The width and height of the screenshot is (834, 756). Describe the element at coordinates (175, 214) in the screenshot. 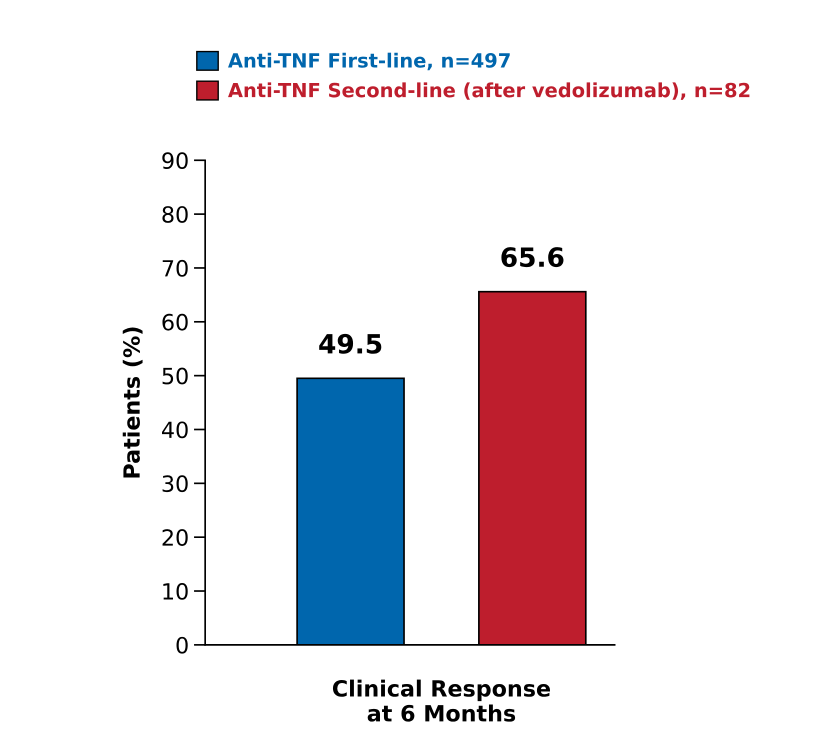

I see `y-tick-label: 80` at that location.